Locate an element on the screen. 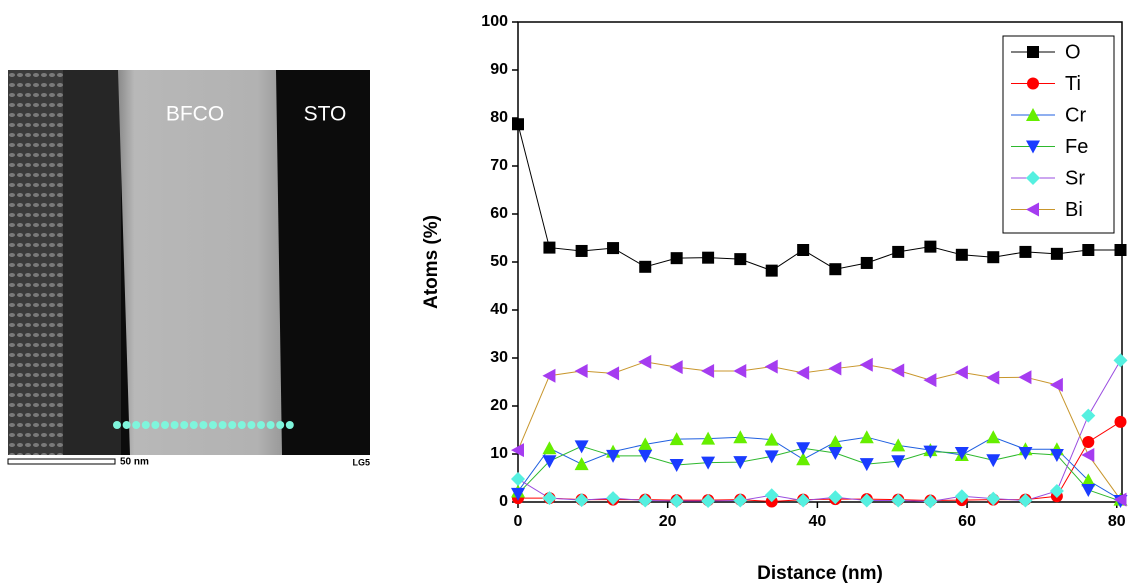 The image size is (1129, 586). x-tick-label: 20 is located at coordinates (668, 521).